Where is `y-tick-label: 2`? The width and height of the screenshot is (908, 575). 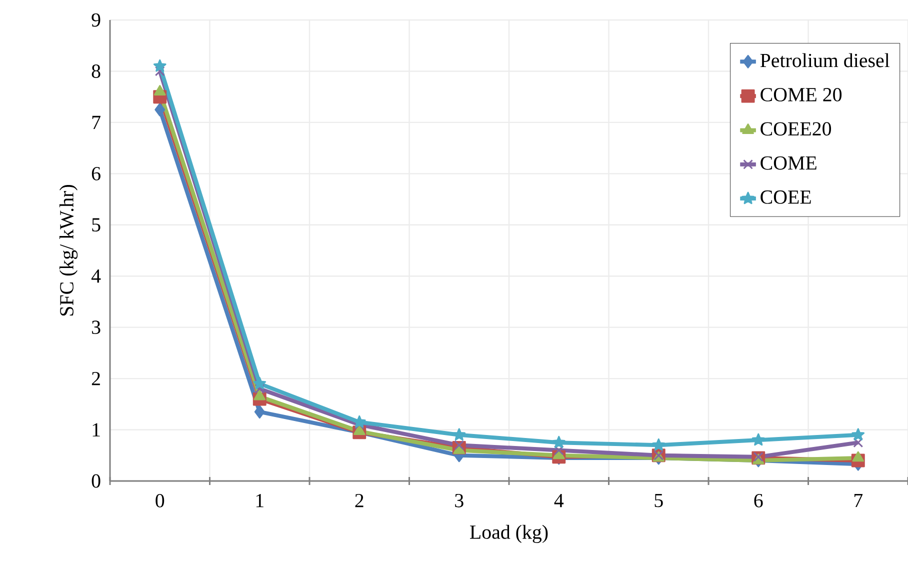 y-tick-label: 2 is located at coordinates (96, 379).